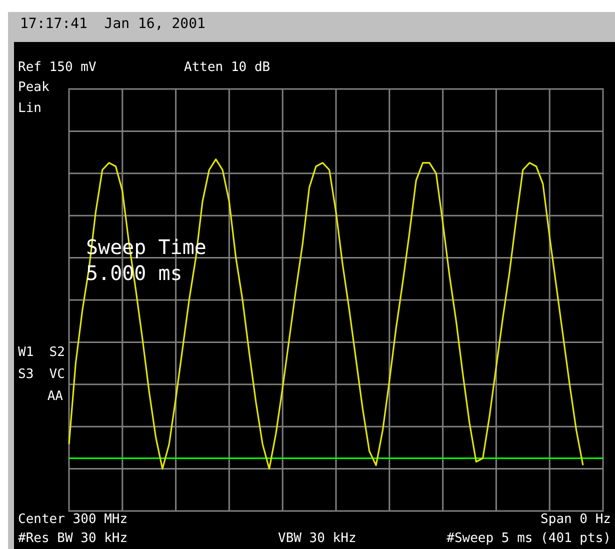 The image size is (615, 549). What do you see at coordinates (575, 520) in the screenshot?
I see `text: Span 0 Hz` at bounding box center [575, 520].